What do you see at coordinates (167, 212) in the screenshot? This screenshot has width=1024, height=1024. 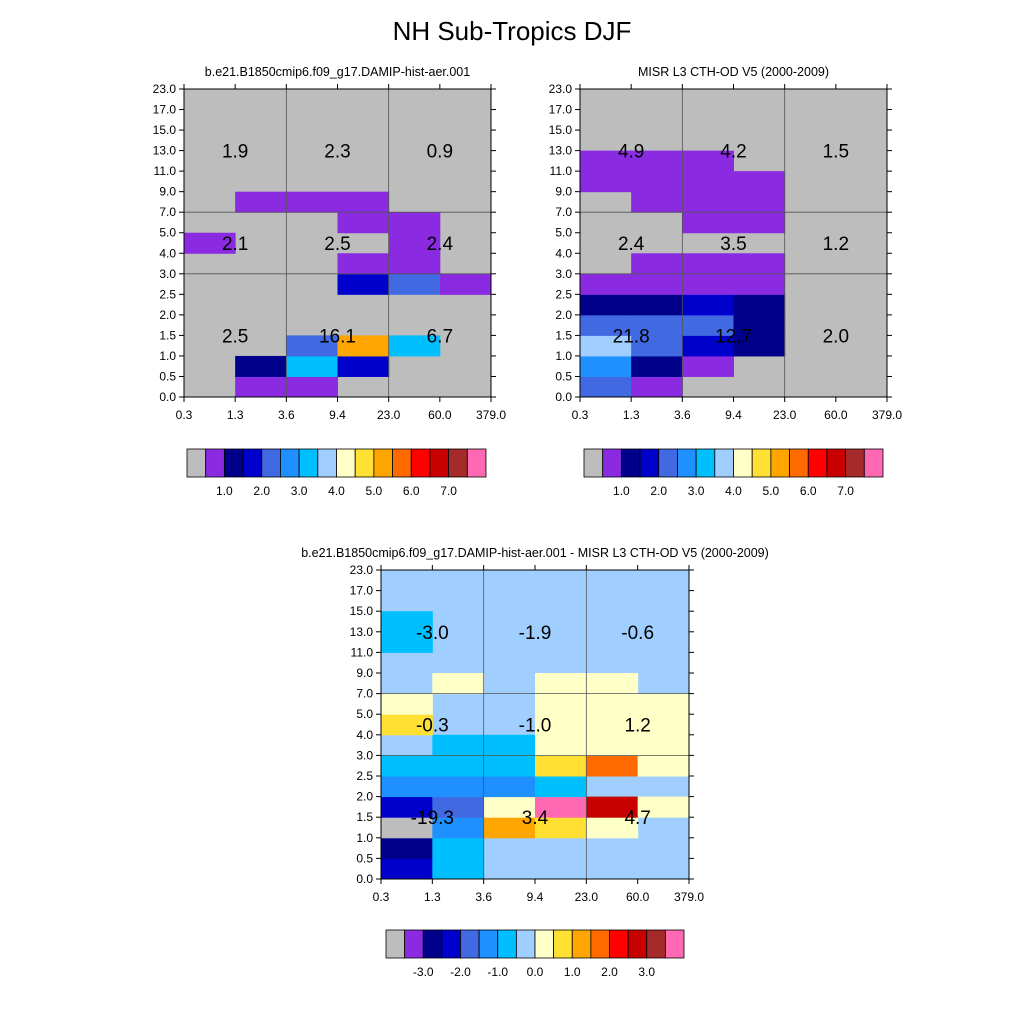 I see `y-tick-label: 7.0` at bounding box center [167, 212].